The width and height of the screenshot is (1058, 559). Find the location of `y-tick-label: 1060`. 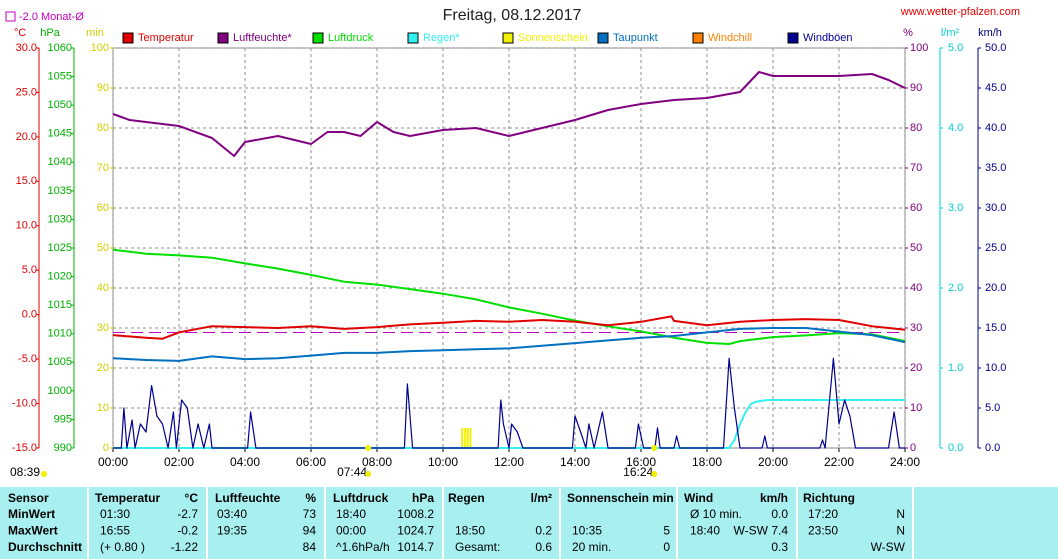

y-tick-label: 1060 is located at coordinates (60, 48).